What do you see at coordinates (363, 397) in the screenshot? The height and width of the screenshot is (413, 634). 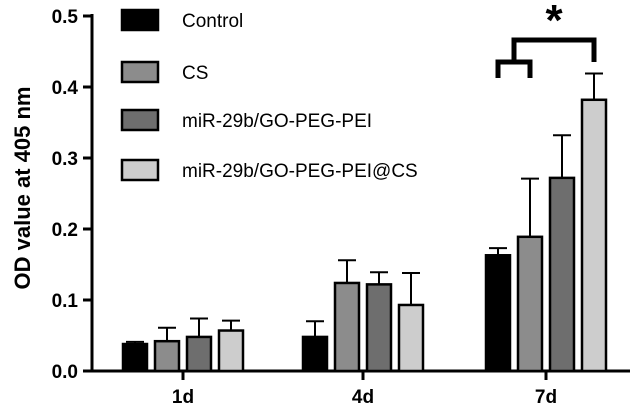 I see `x-tick-label: 4d` at bounding box center [363, 397].